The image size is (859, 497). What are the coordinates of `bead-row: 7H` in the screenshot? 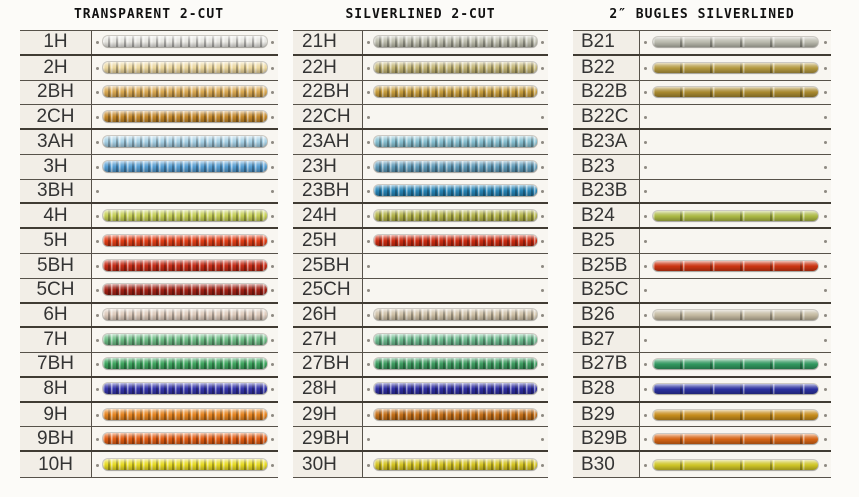 It's located at (149, 341).